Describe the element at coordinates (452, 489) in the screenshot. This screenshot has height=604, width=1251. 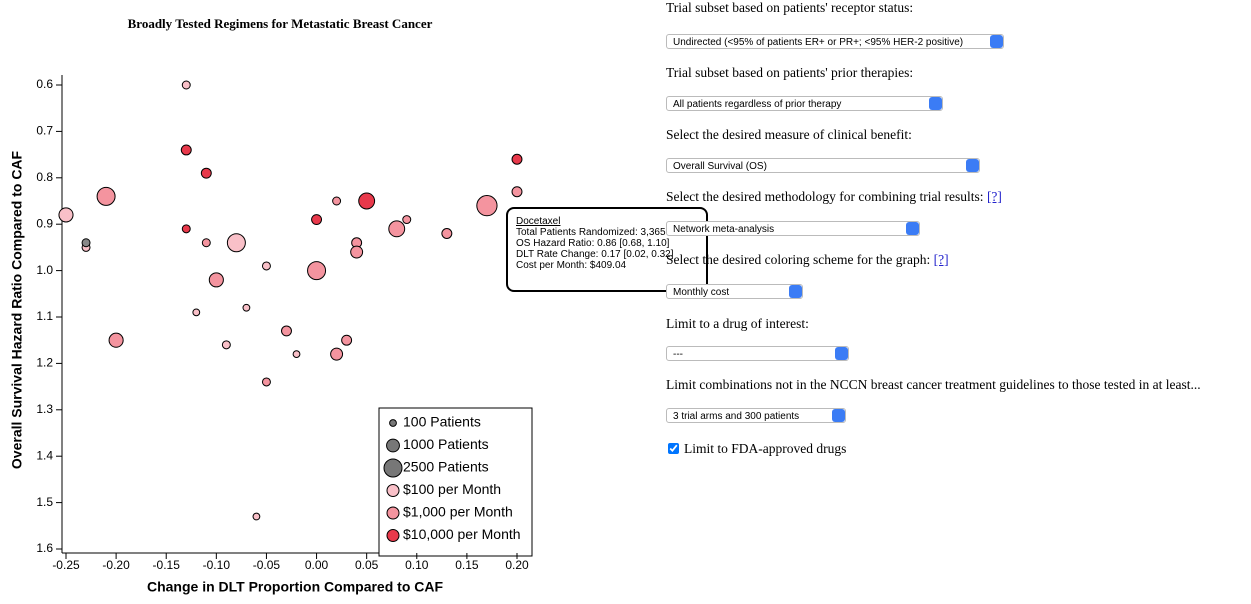
I see `legend-label: $100 per Month` at that location.